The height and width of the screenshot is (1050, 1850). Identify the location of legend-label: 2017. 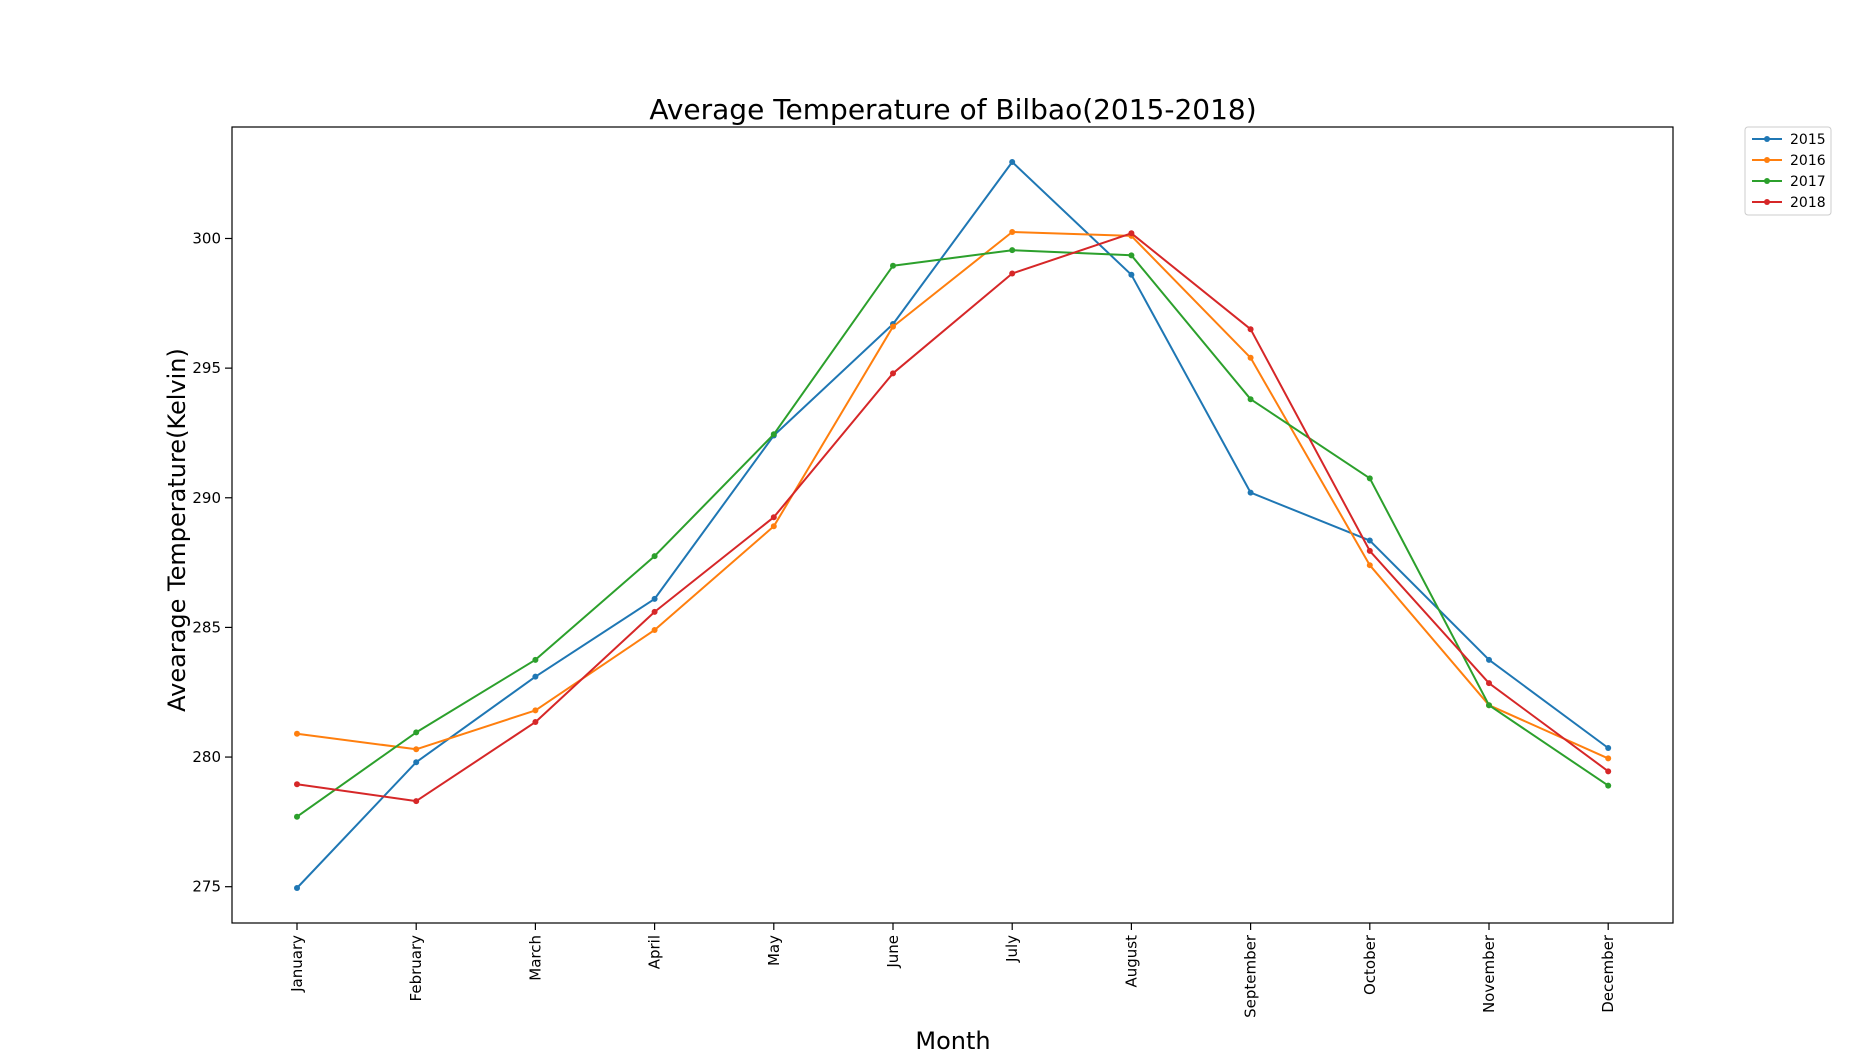
(1808, 182).